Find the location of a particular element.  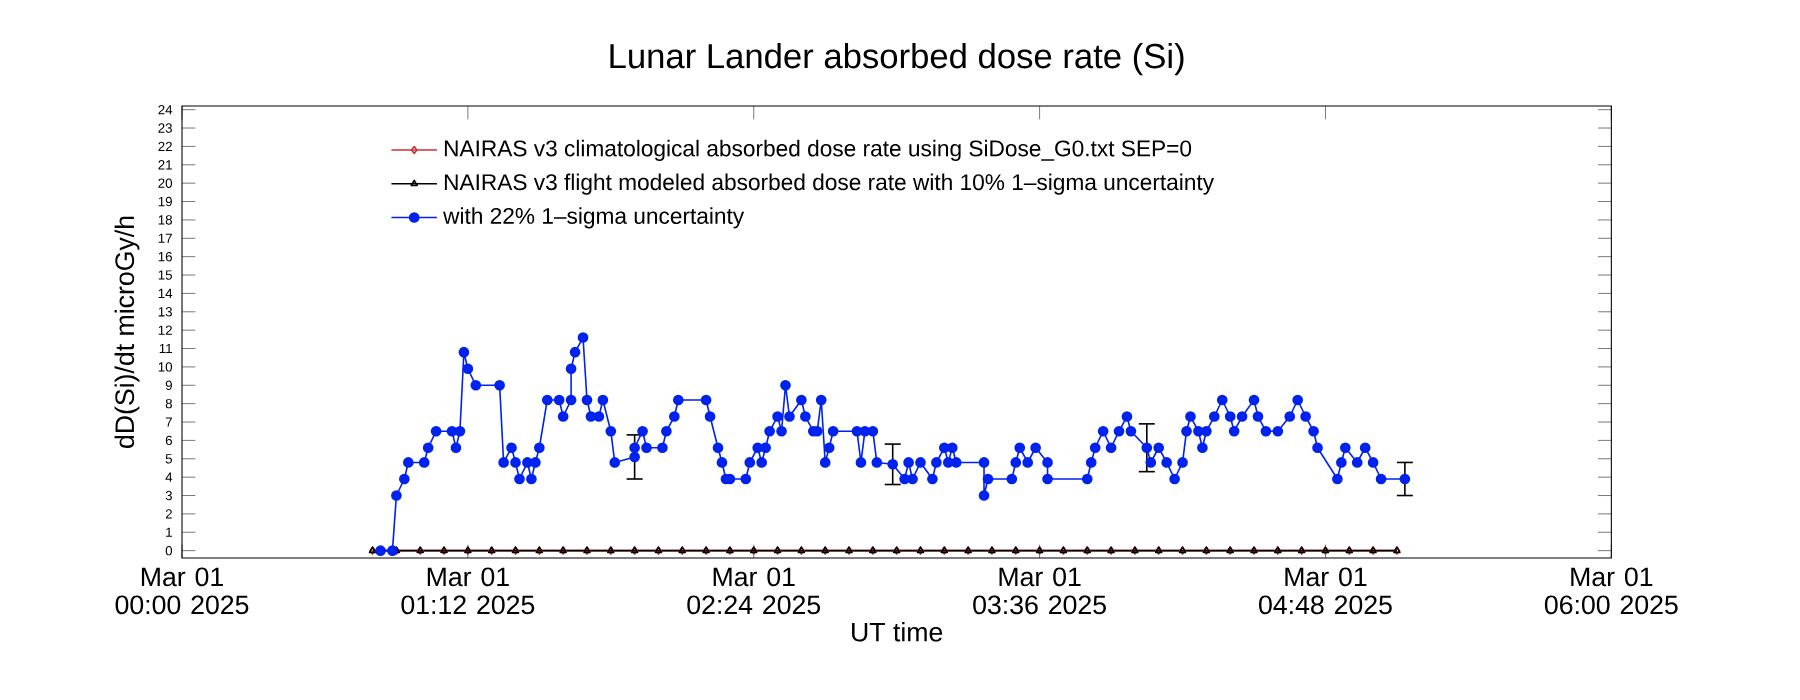

x-tick-label: Mar 01 04:48 2025 is located at coordinates (1325, 591).